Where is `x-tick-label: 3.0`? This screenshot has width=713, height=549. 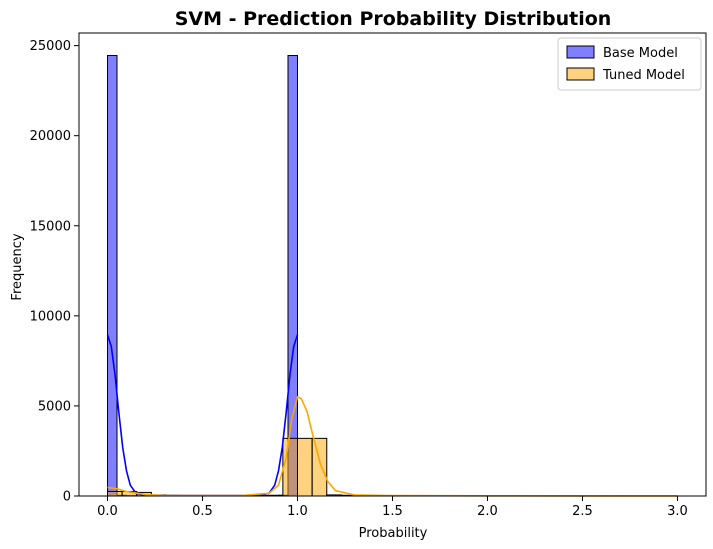 x-tick-label: 3.0 is located at coordinates (677, 511).